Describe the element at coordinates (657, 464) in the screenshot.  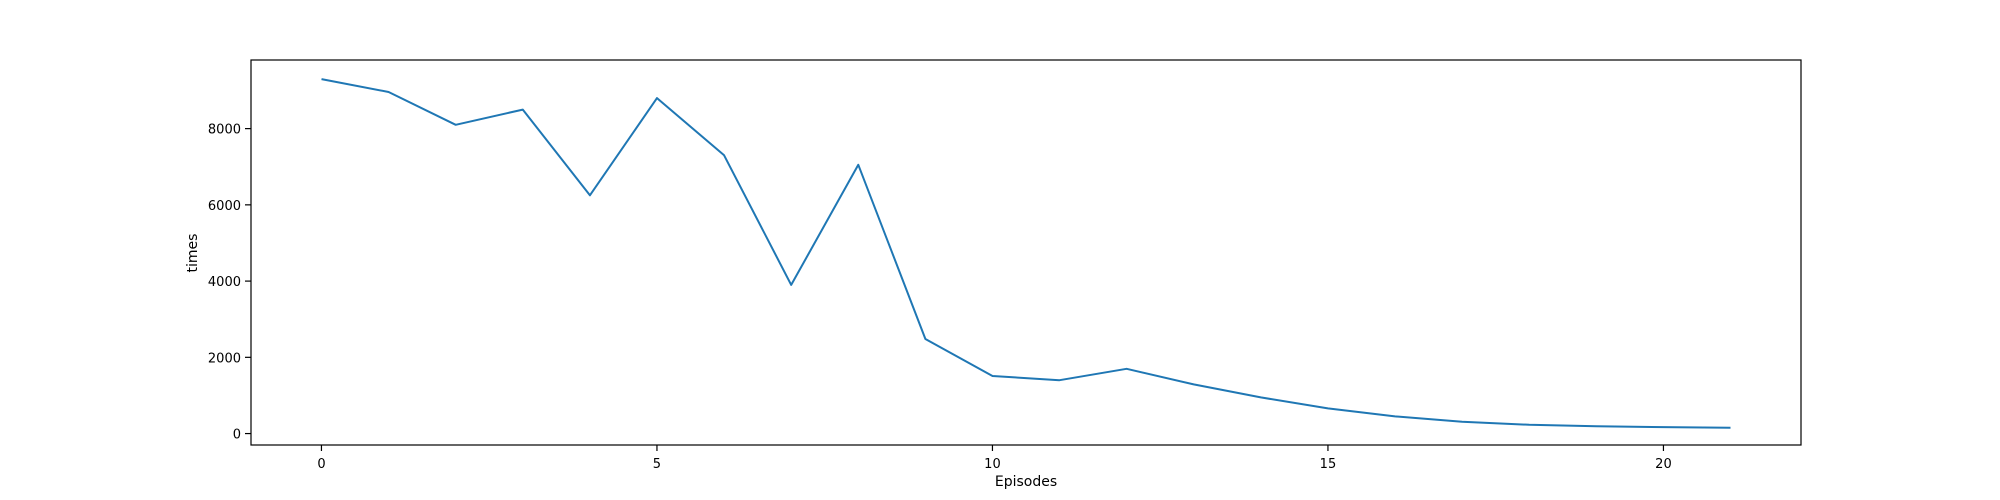
I see `x-tick-label: 5` at that location.